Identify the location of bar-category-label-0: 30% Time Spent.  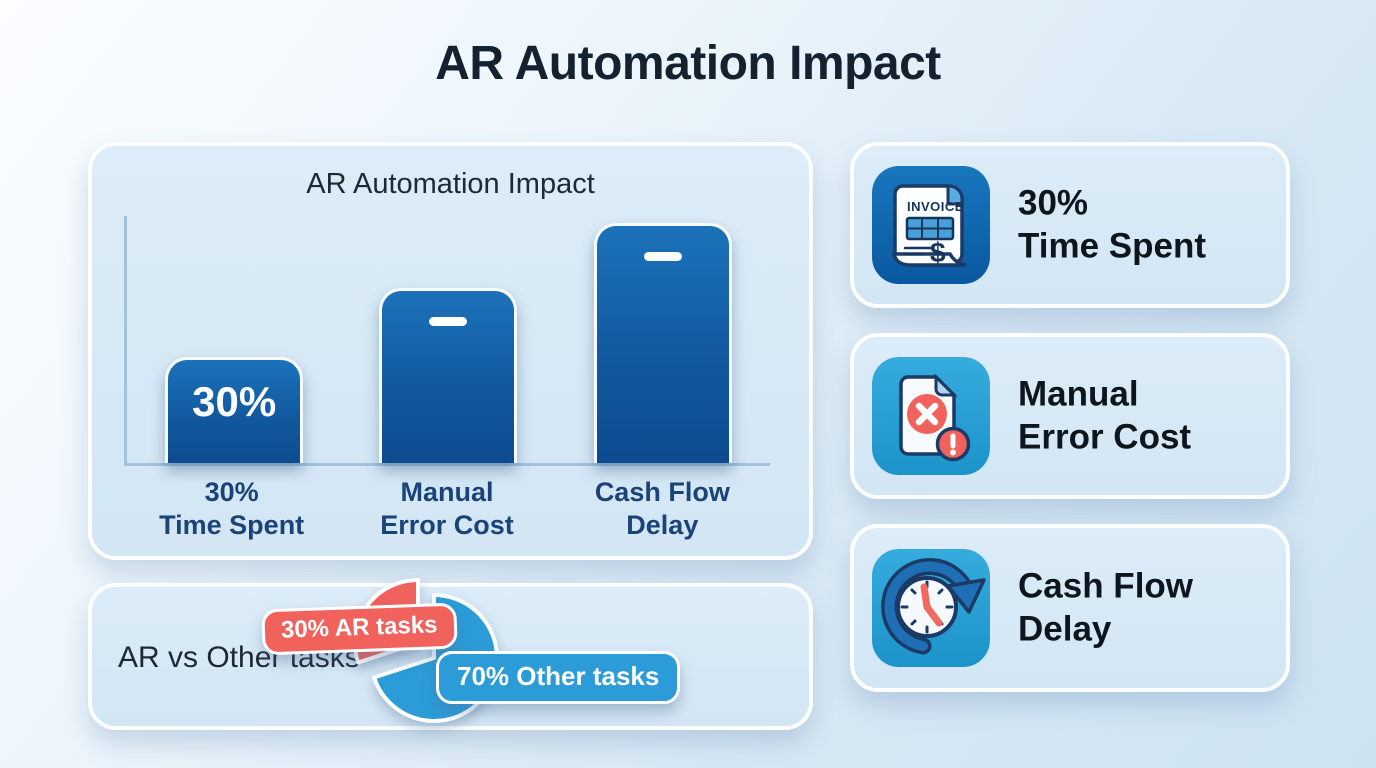
(232, 509).